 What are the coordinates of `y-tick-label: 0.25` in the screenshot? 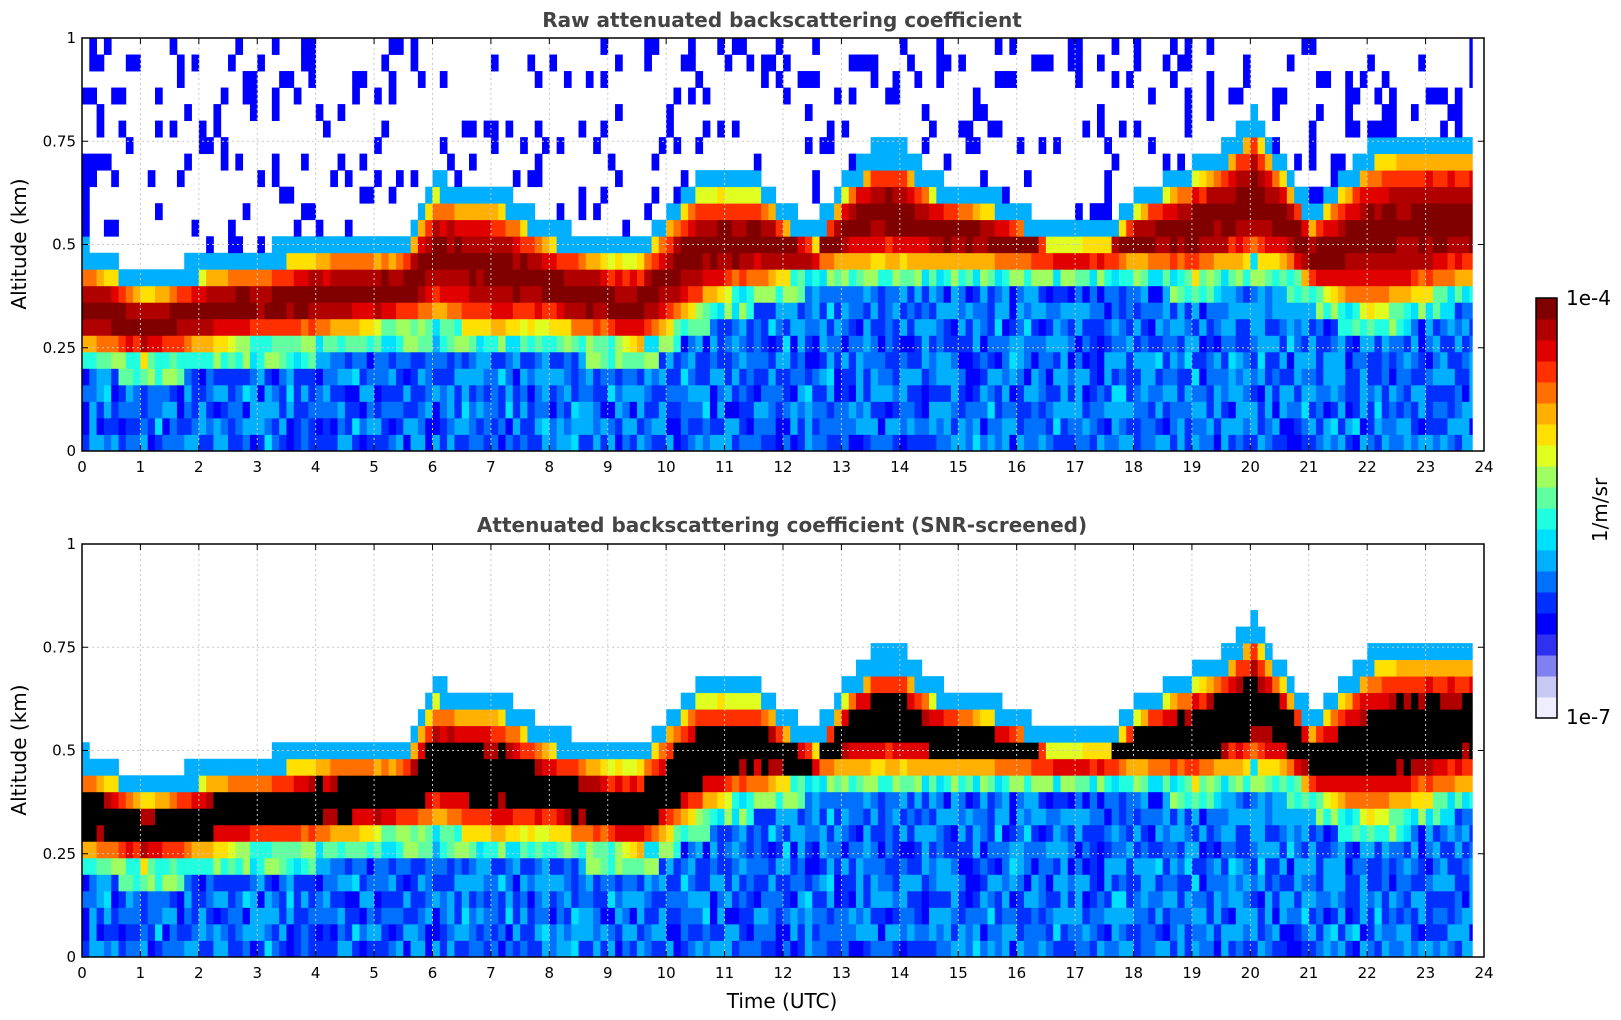 It's located at (59, 348).